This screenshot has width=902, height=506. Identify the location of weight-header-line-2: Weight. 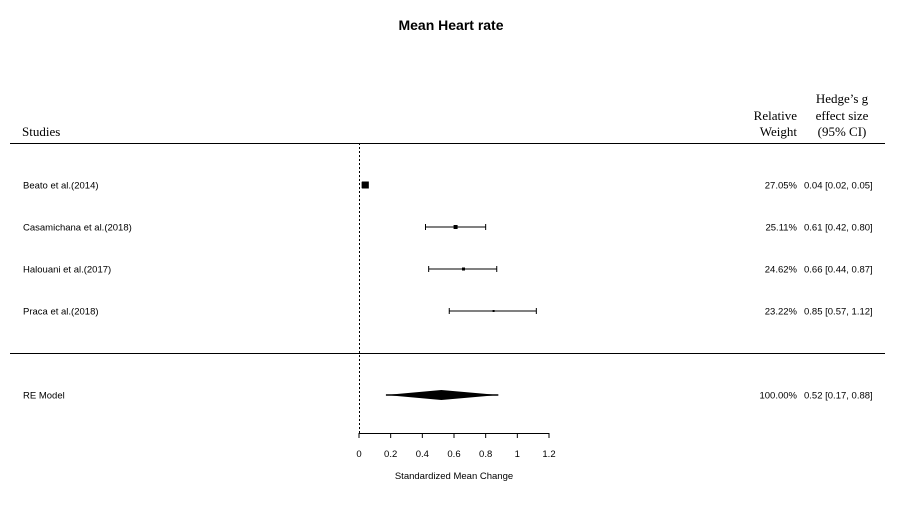
(779, 131).